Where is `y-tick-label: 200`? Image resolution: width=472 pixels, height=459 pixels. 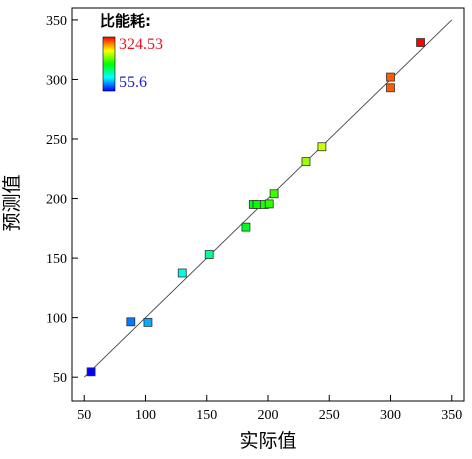
y-tick-label: 200 is located at coordinates (56, 200).